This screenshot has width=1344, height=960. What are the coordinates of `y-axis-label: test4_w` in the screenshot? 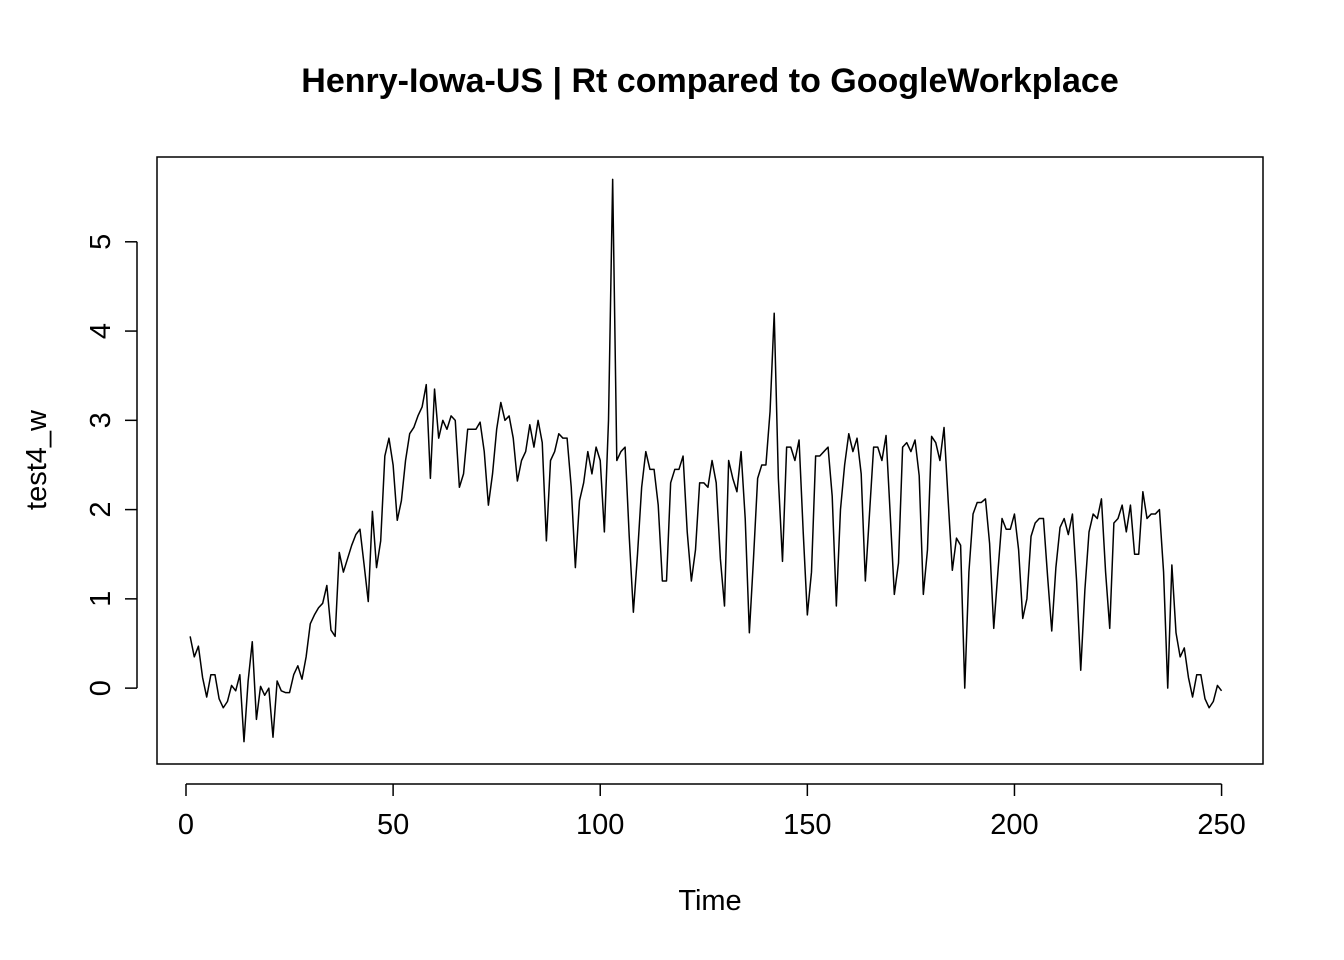 It's located at (37, 459).